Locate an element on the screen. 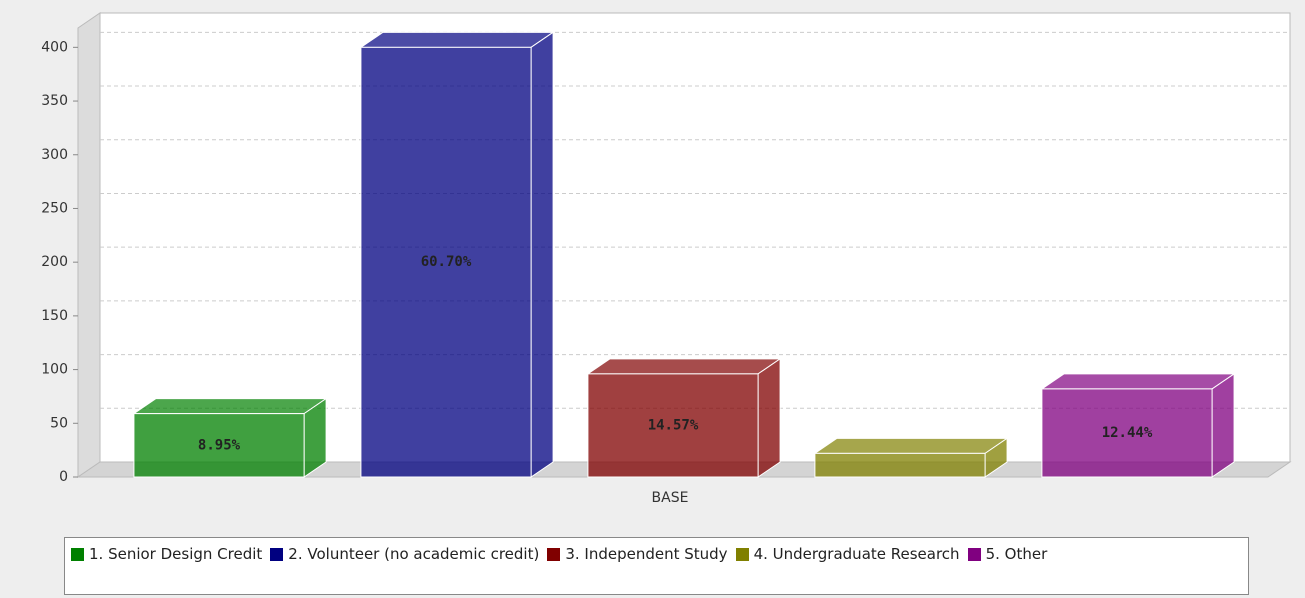  legend-item: 1. Senior Design Credit is located at coordinates (166, 554).